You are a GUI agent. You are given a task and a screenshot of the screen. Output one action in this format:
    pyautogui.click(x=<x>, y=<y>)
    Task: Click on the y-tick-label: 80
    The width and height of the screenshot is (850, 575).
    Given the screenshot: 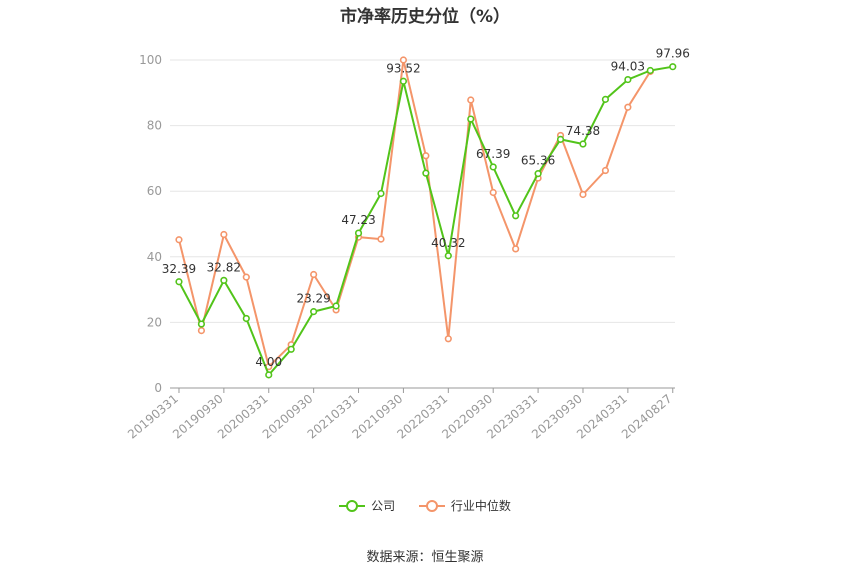 What is the action you would take?
    pyautogui.click(x=154, y=126)
    